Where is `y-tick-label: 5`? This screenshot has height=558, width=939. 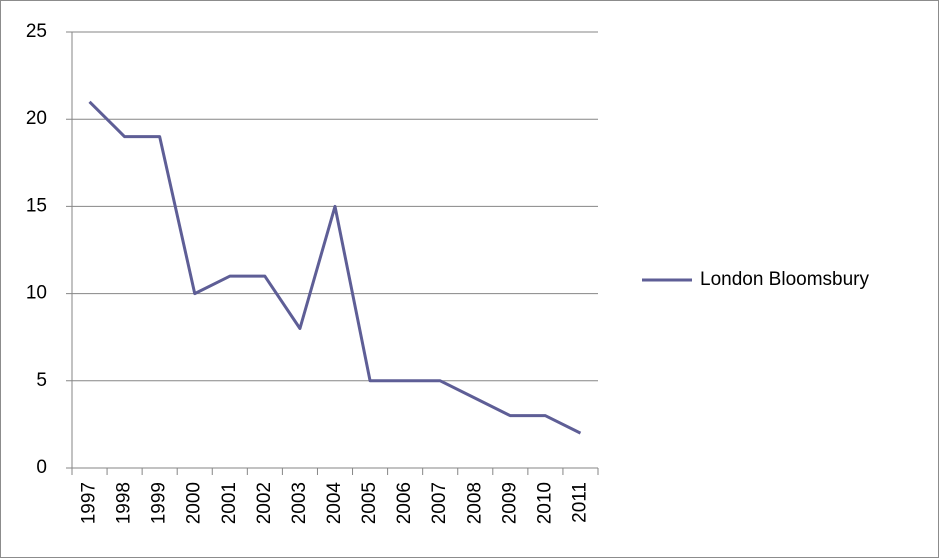 y-tick-label: 5 is located at coordinates (41, 380).